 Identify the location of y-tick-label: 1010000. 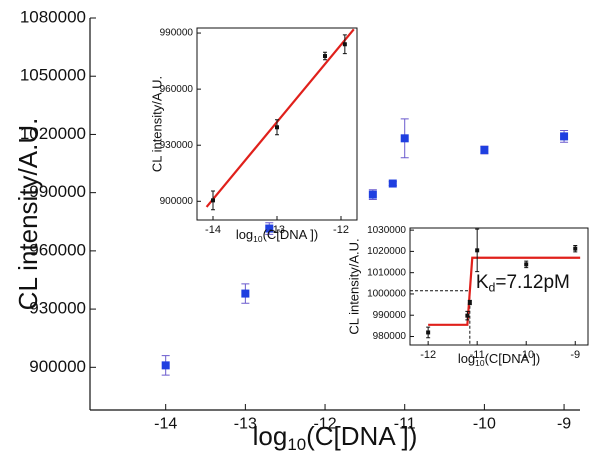
(386, 272).